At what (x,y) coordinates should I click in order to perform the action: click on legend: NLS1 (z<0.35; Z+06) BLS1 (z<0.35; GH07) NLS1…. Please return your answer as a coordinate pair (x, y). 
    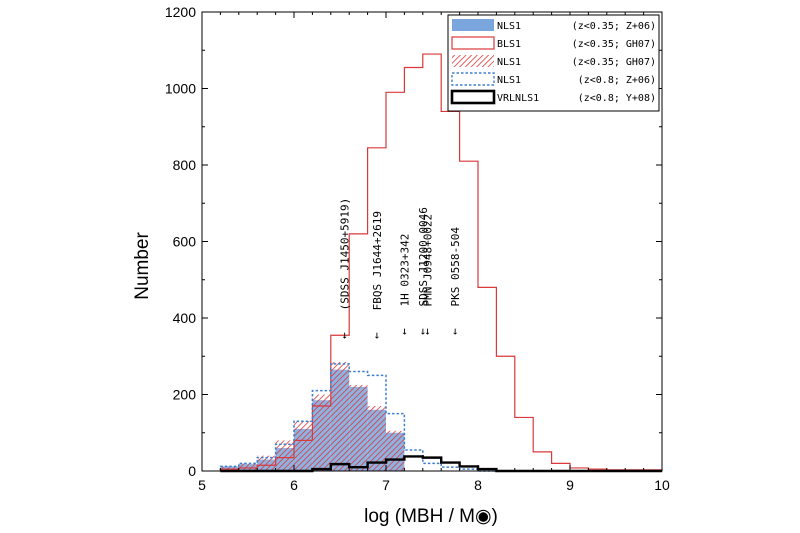
    Looking at the image, I should click on (553, 63).